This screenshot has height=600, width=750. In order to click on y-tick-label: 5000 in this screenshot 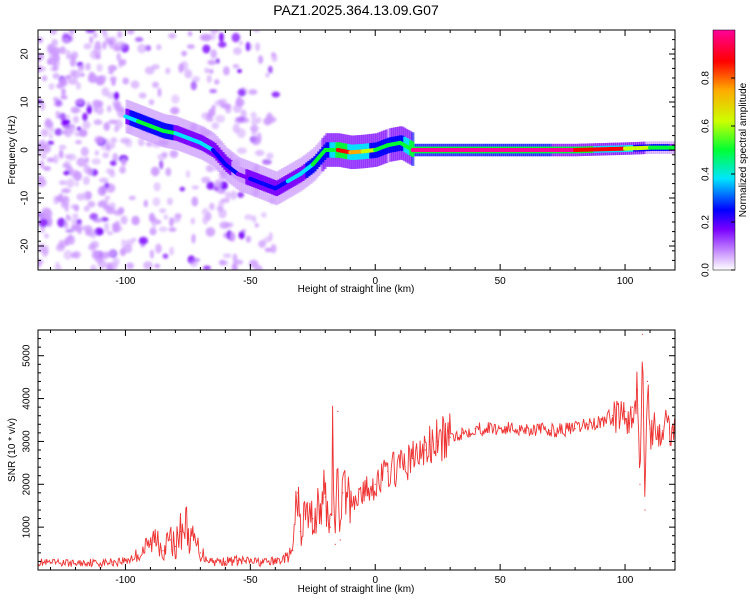, I will do `click(27, 355)`.